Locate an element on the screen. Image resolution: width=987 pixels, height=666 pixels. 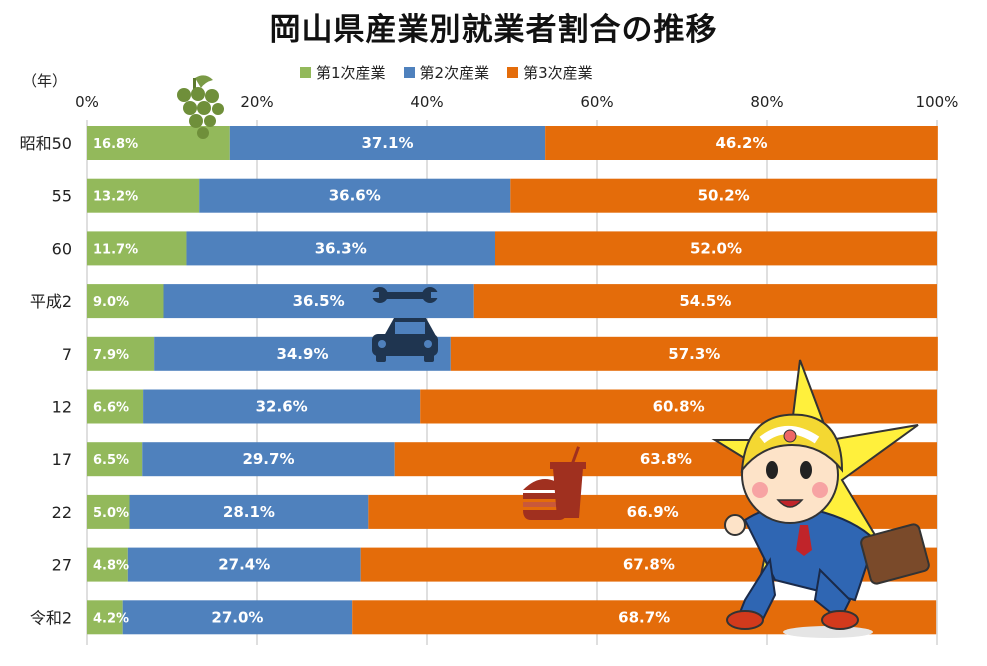
data-label: 63.8% is located at coordinates (666, 459).